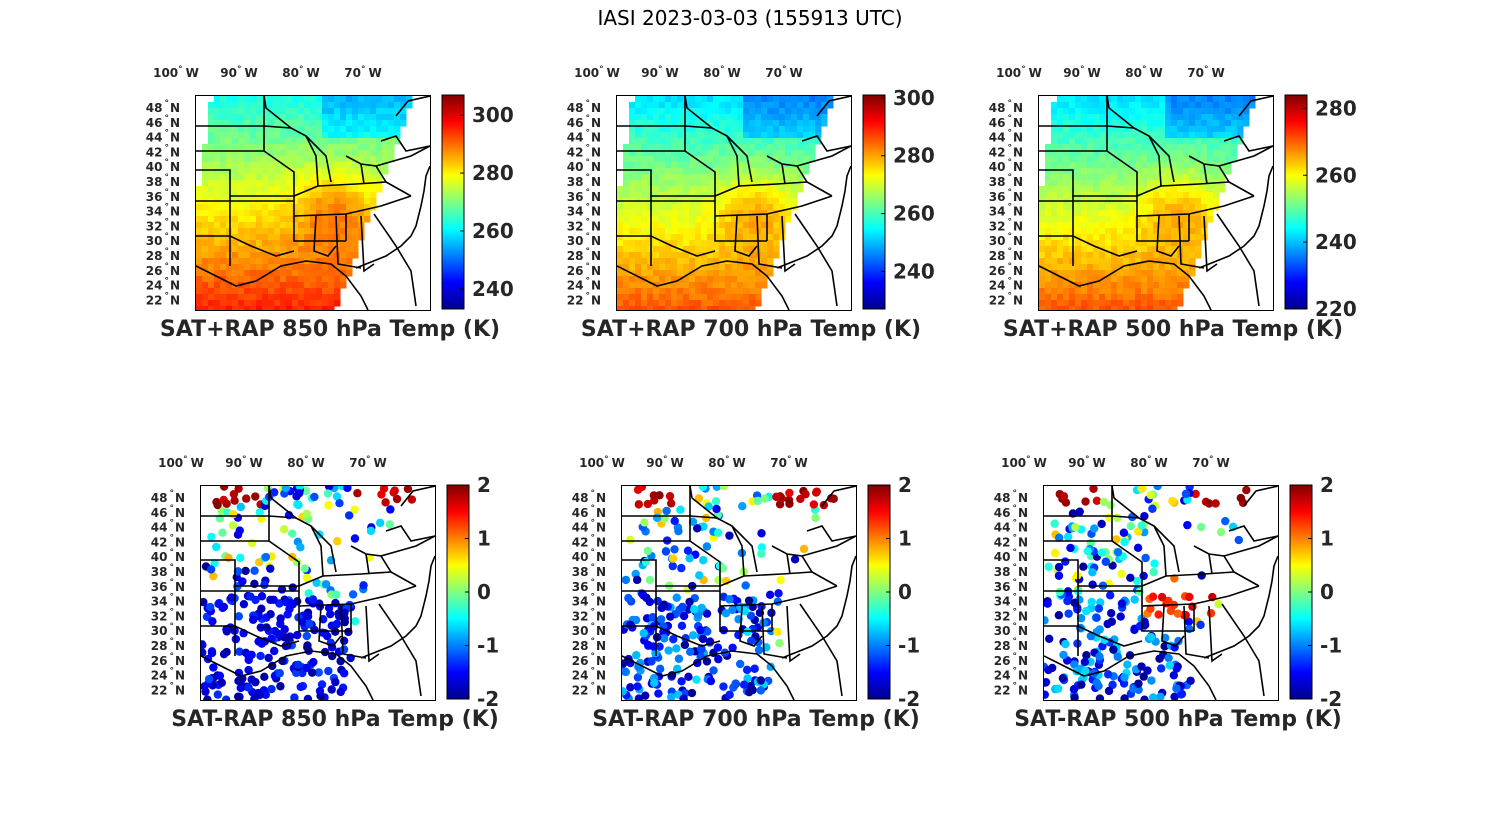  Describe the element at coordinates (318, 591) in the screenshot. I see `state-borders` at that location.